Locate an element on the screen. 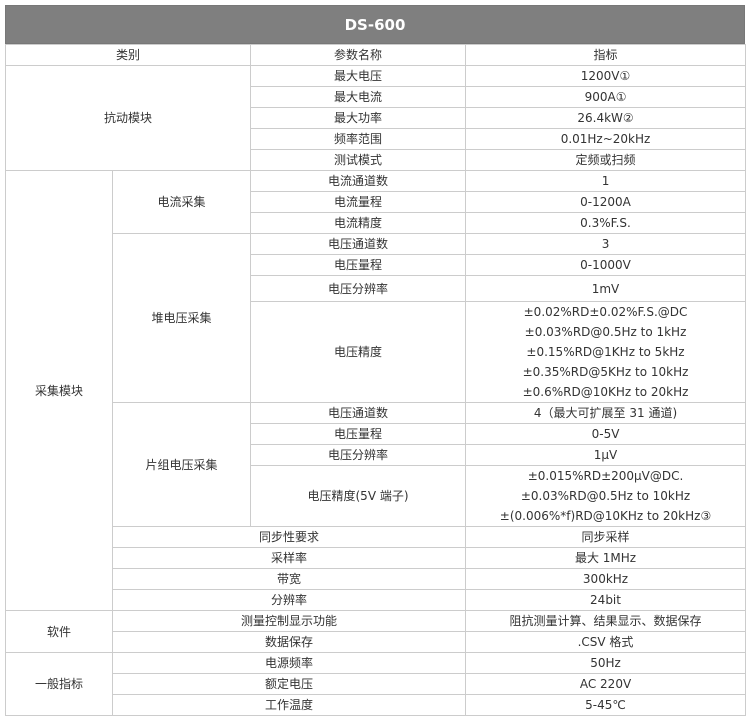 Image resolution: width=750 pixels, height=716 pixels. subcategory-cell: 片组电压采集 is located at coordinates (181, 464).